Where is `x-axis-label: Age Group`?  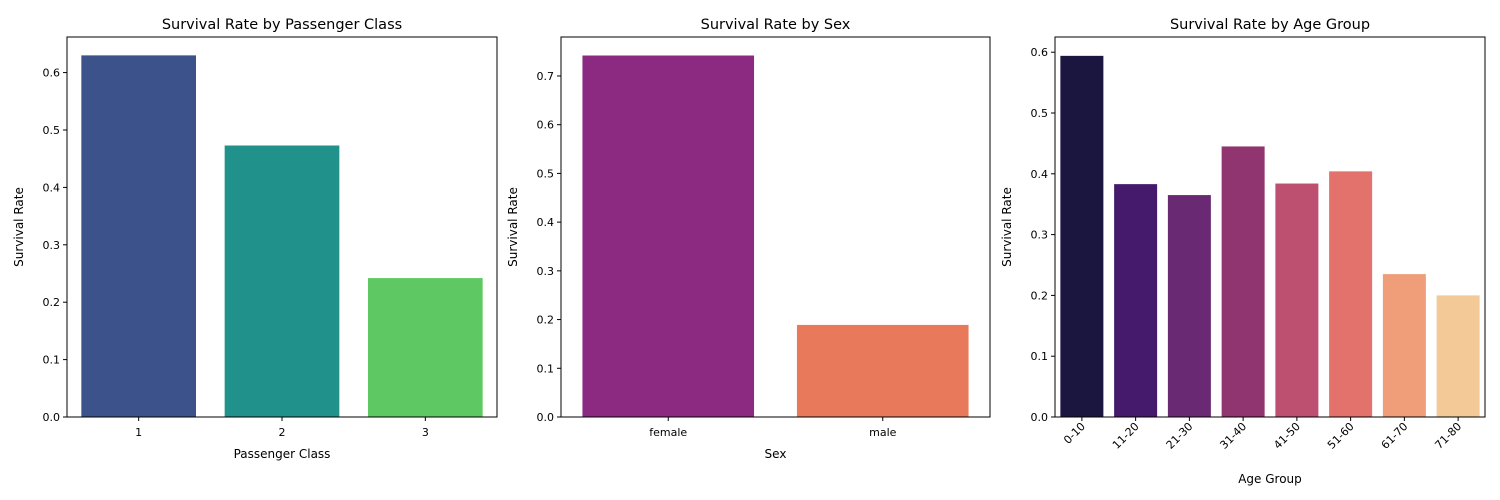 x-axis-label: Age Group is located at coordinates (1270, 479).